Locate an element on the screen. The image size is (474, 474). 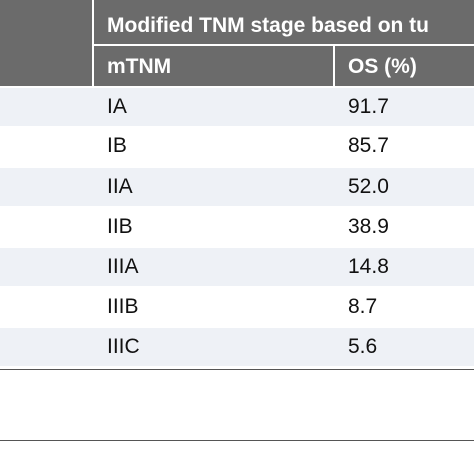
os-cell: 91.7 is located at coordinates (368, 106).